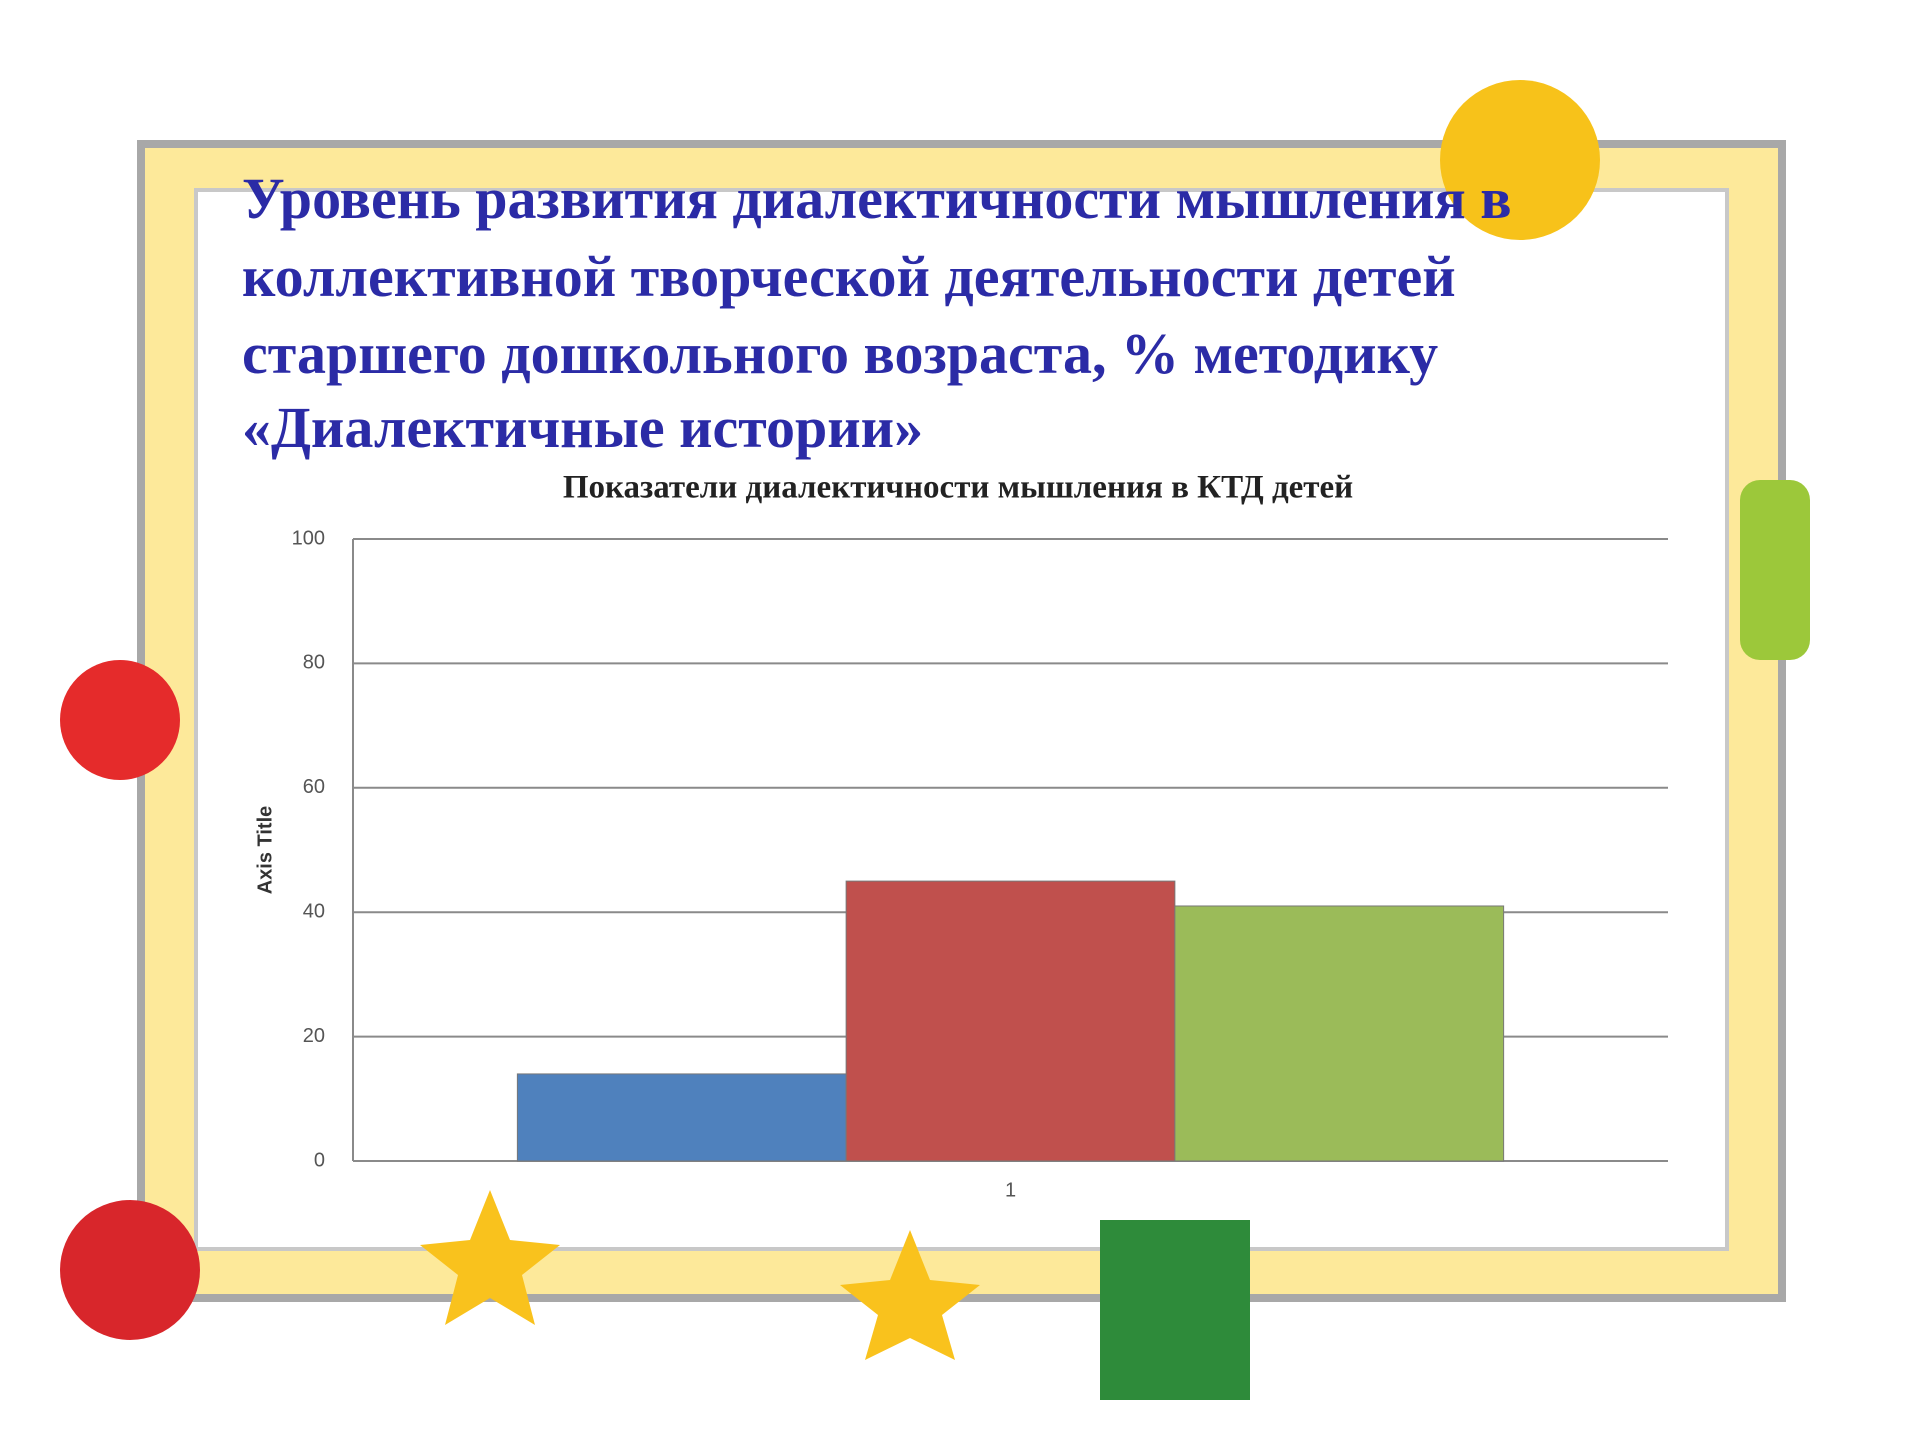 This screenshot has width=1920, height=1440. What do you see at coordinates (130, 1270) in the screenshot?
I see `ladybug-decoration` at bounding box center [130, 1270].